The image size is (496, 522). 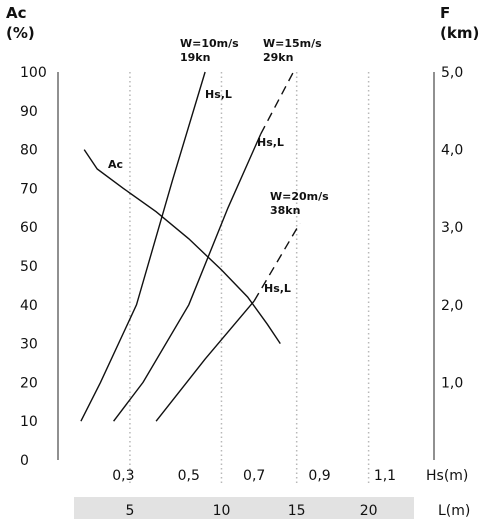 I want to click on x-tick-label: 1,1, so click(x=385, y=476).